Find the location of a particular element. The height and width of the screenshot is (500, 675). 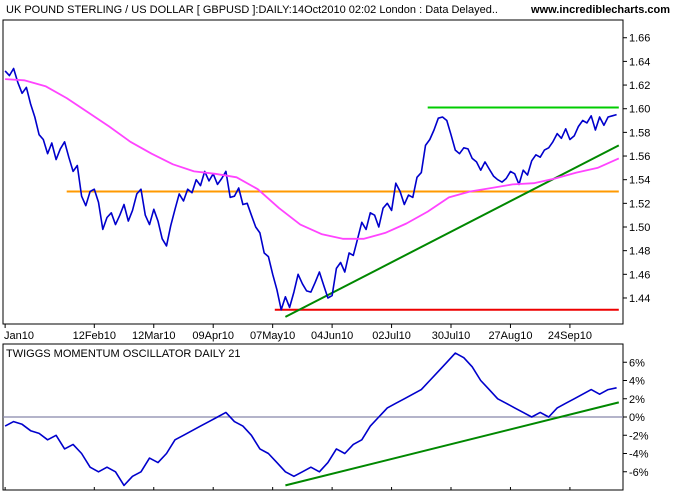

price-y-tick-label: 1.58 is located at coordinates (639, 133).